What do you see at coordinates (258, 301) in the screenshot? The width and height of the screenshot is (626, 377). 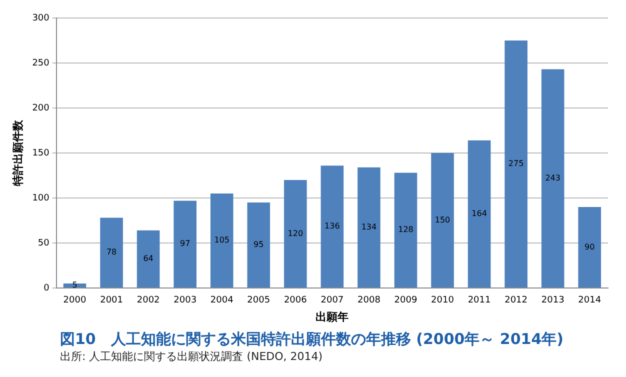 I see `x-tick-label: 2005` at bounding box center [258, 301].